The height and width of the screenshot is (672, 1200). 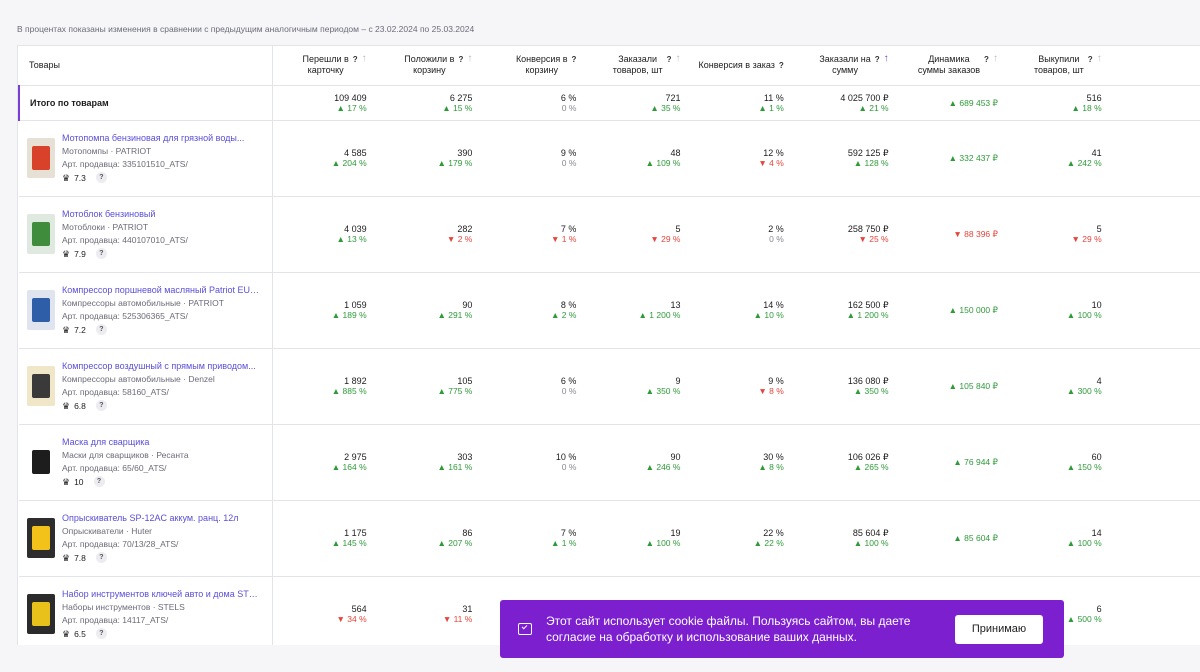 I want to click on metric-change: ▲ 500 %, so click(x=1084, y=619).